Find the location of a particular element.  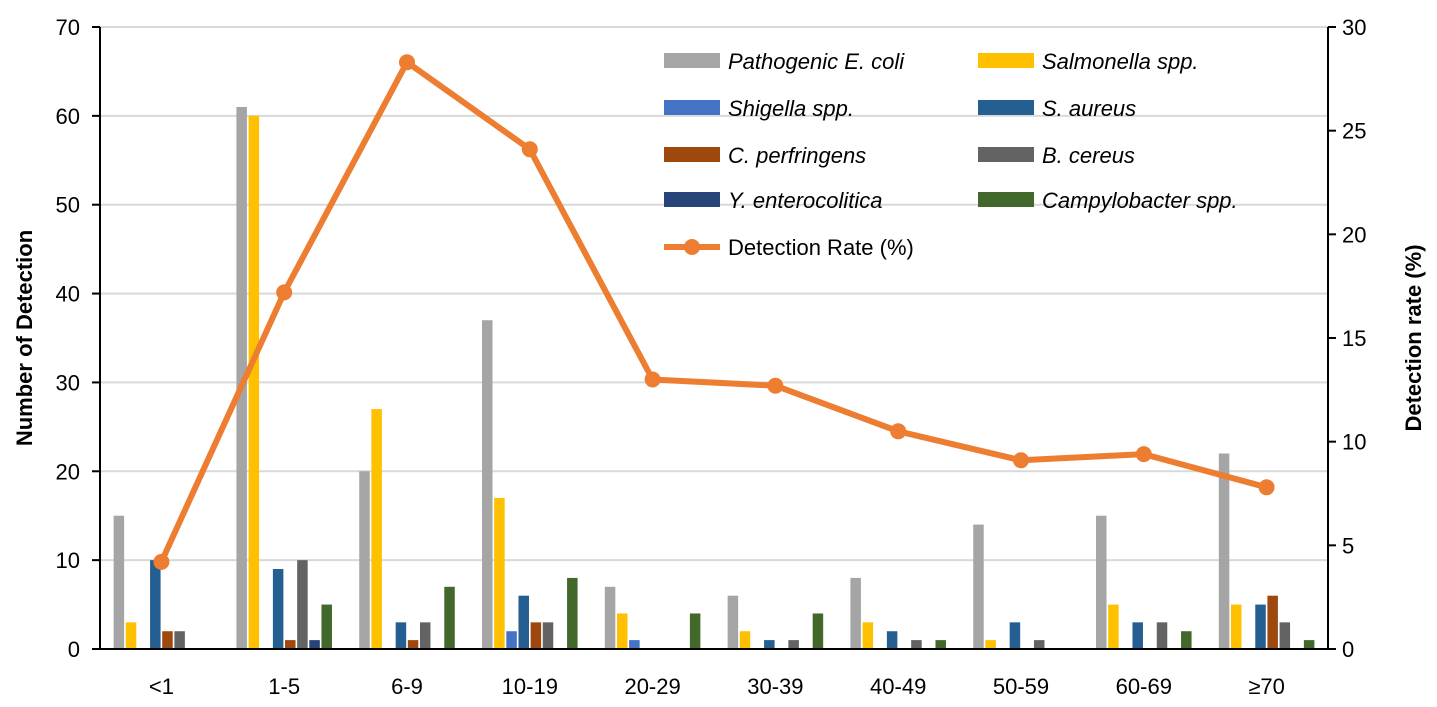

y-tick-label: 40 is located at coordinates (68, 294).